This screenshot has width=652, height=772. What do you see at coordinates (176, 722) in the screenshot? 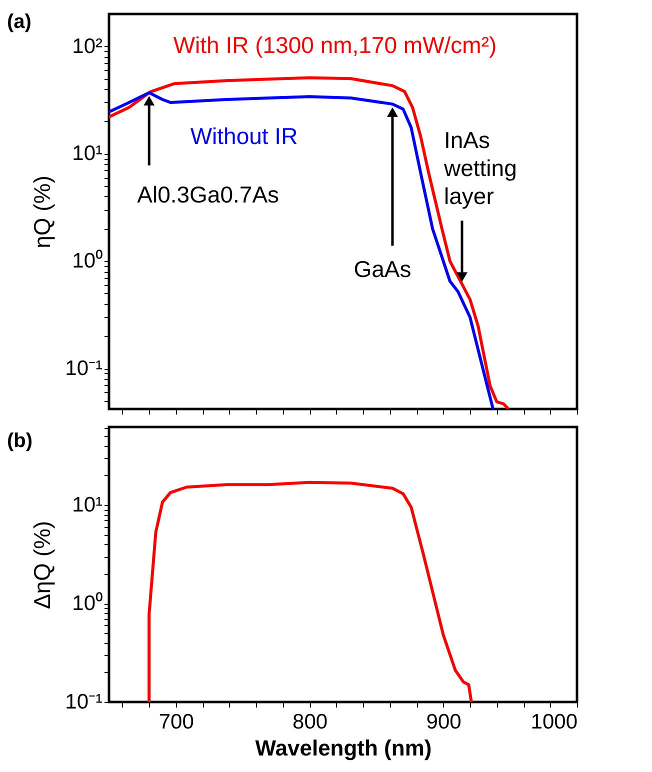
I see `x-tick-label: 700` at bounding box center [176, 722].